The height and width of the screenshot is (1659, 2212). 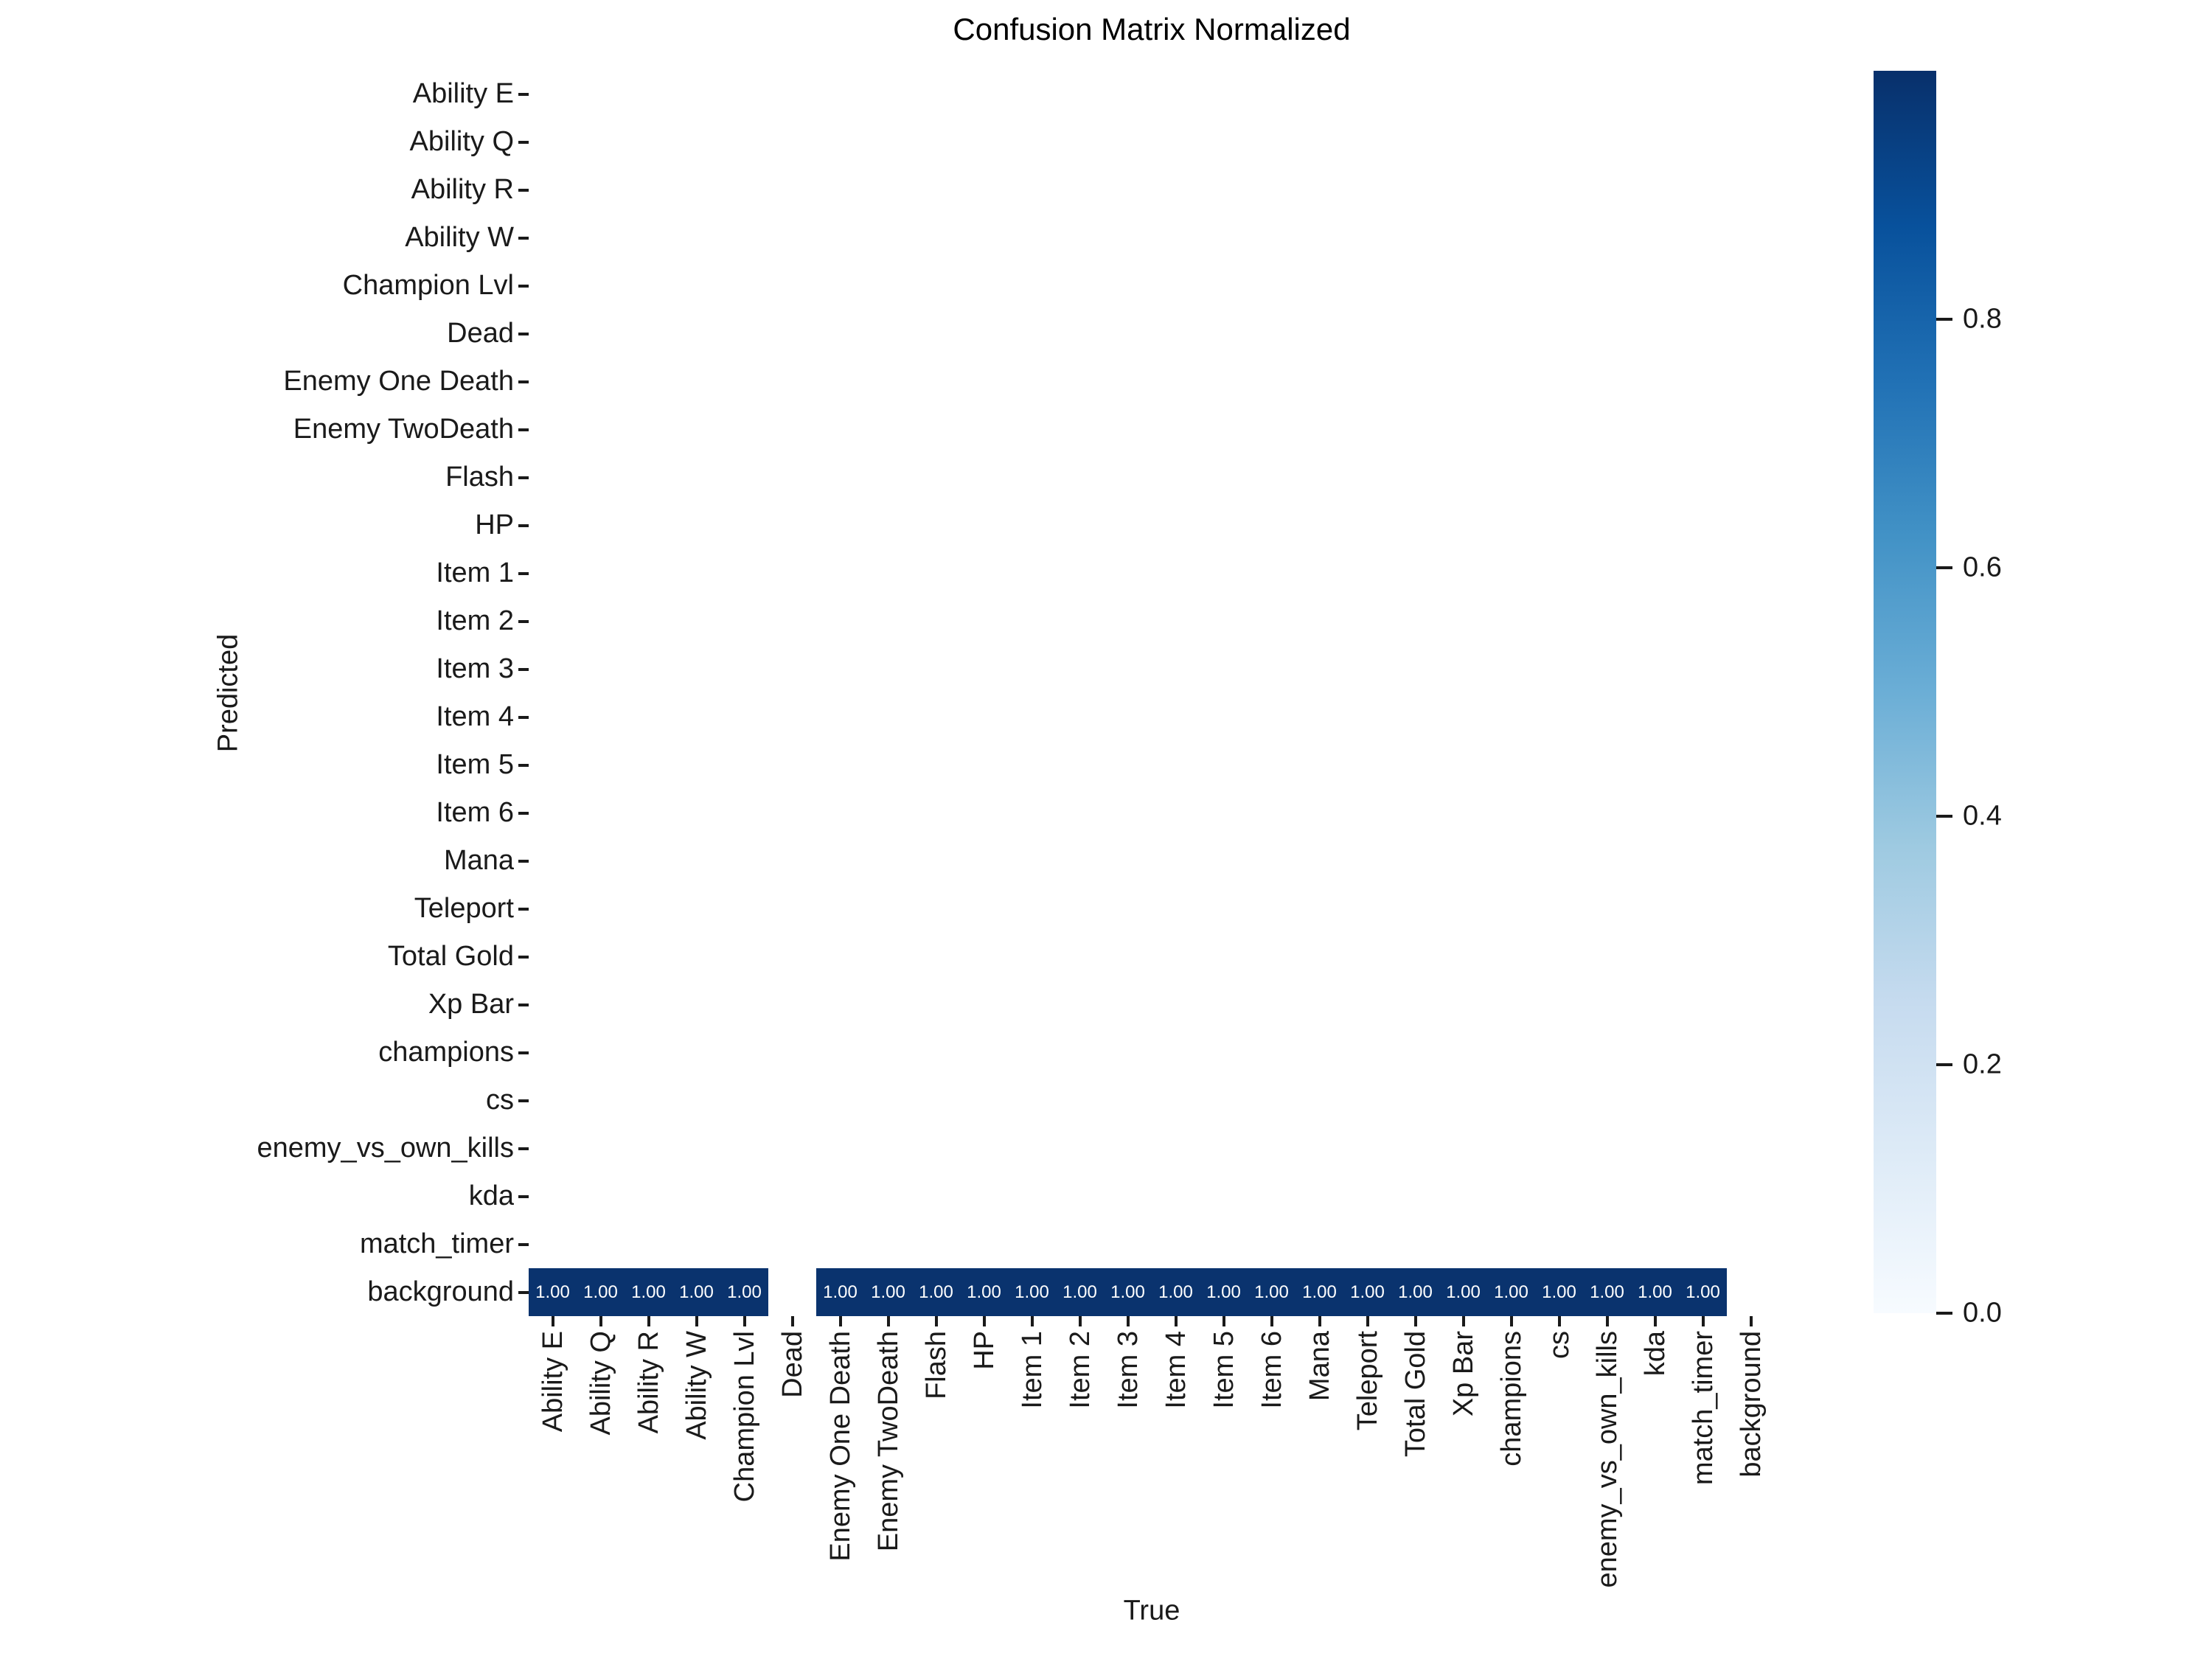 What do you see at coordinates (1463, 1374) in the screenshot?
I see `x-tick-label: Xp Bar` at bounding box center [1463, 1374].